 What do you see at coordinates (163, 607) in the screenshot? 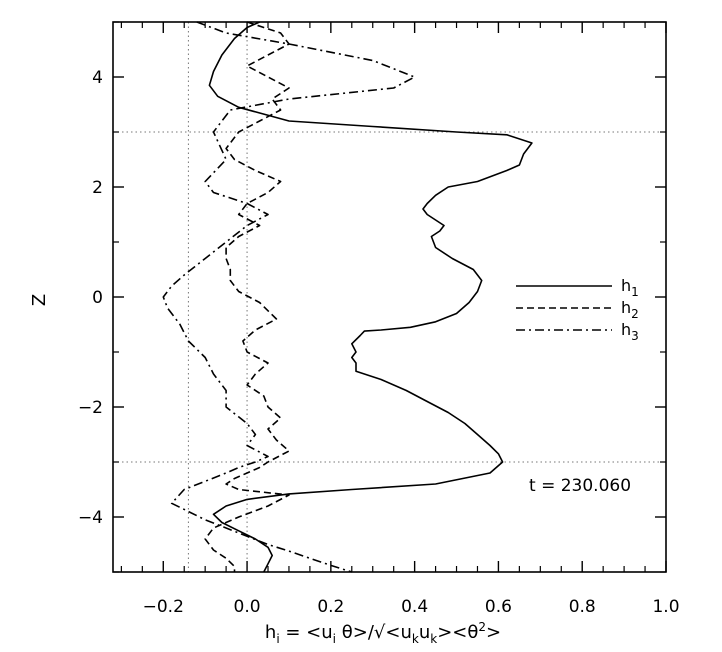
I see `x-tick-label: −0.2` at bounding box center [163, 607].